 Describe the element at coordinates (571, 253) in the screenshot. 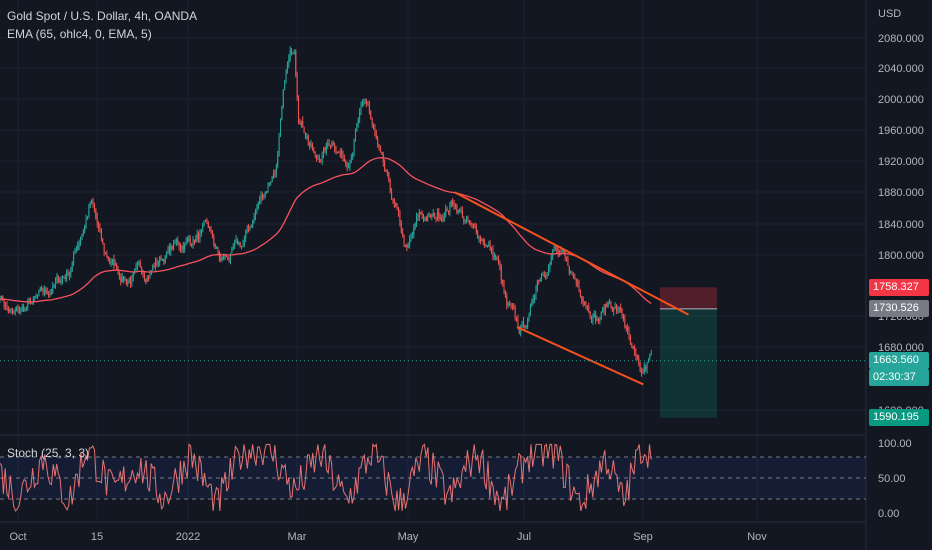

I see `trendline-upper` at that location.